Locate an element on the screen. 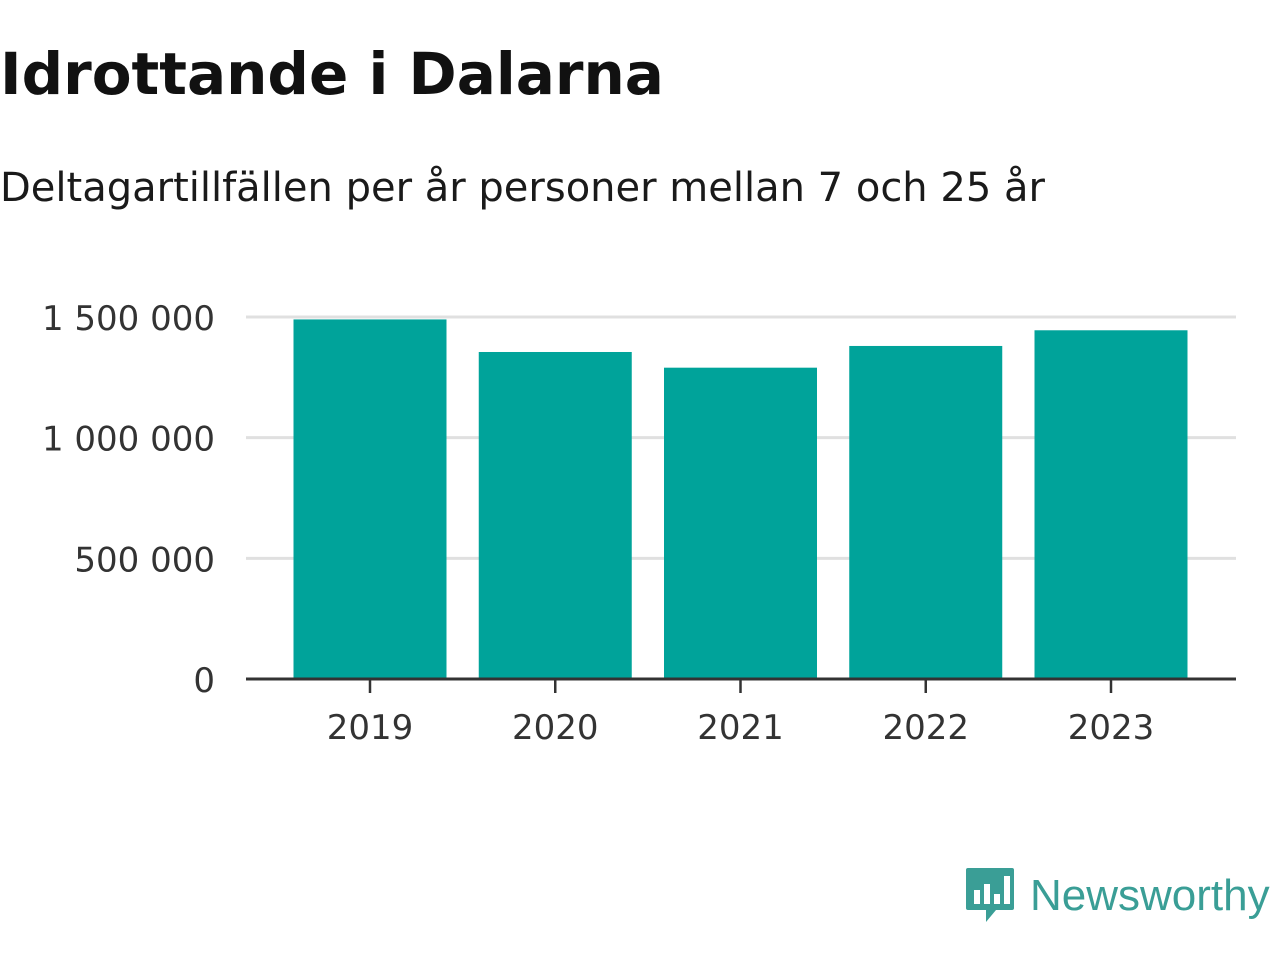 The image size is (1280, 960). brand-name: Newsworthy is located at coordinates (1150, 895).